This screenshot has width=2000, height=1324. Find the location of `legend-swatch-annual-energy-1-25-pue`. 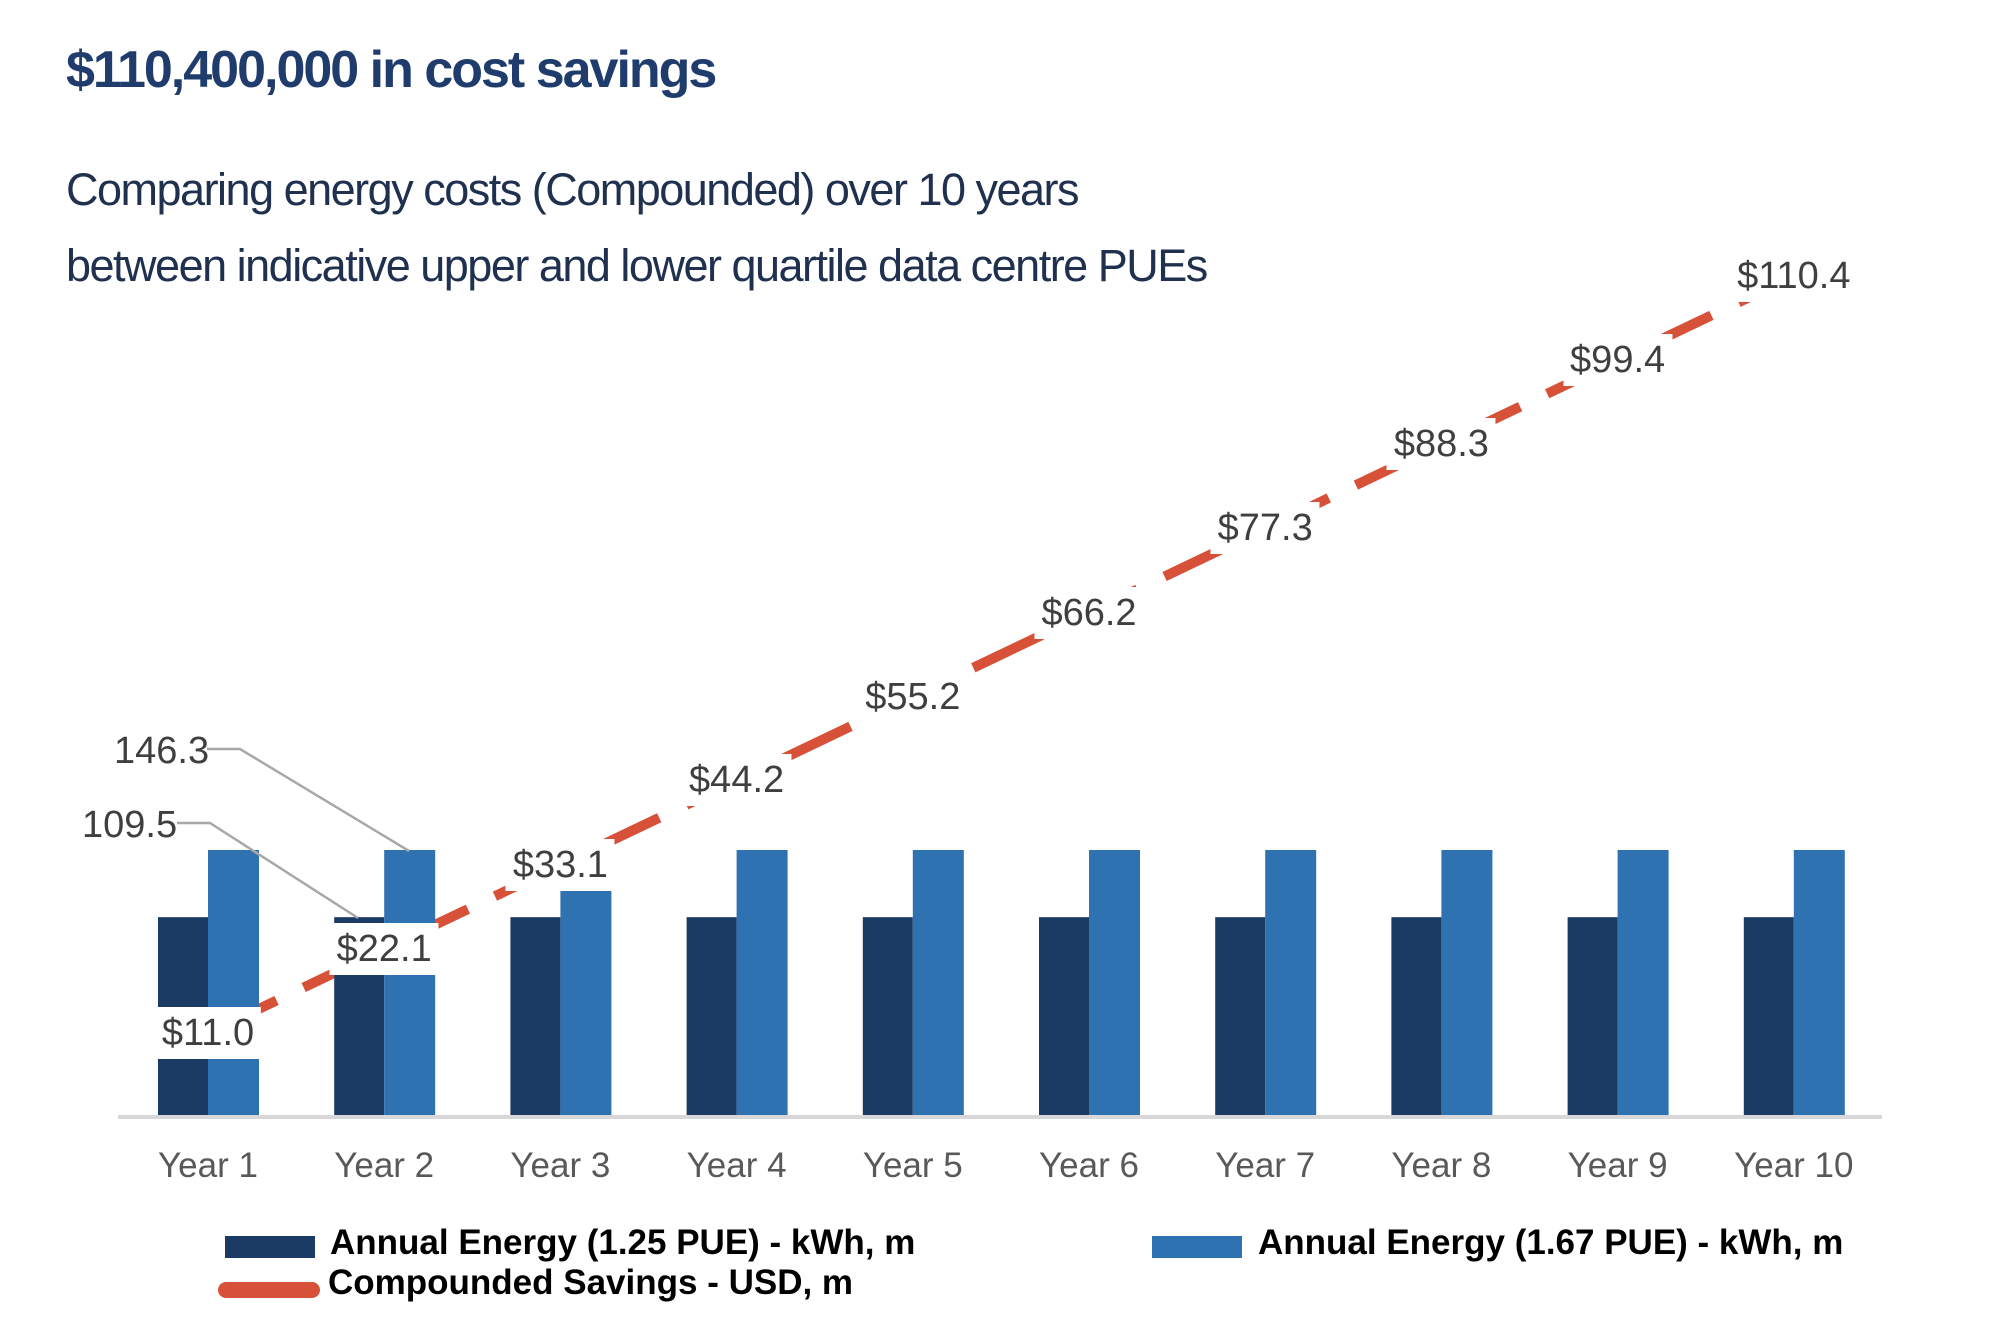

legend-swatch-annual-energy-1-25-pue is located at coordinates (270, 1247).